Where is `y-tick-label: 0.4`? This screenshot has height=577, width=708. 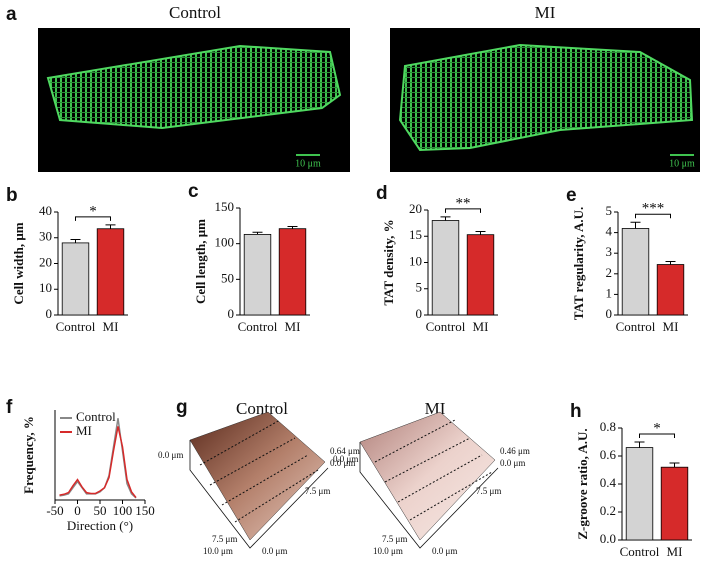
y-tick-label: 0.4 is located at coordinates (608, 482).